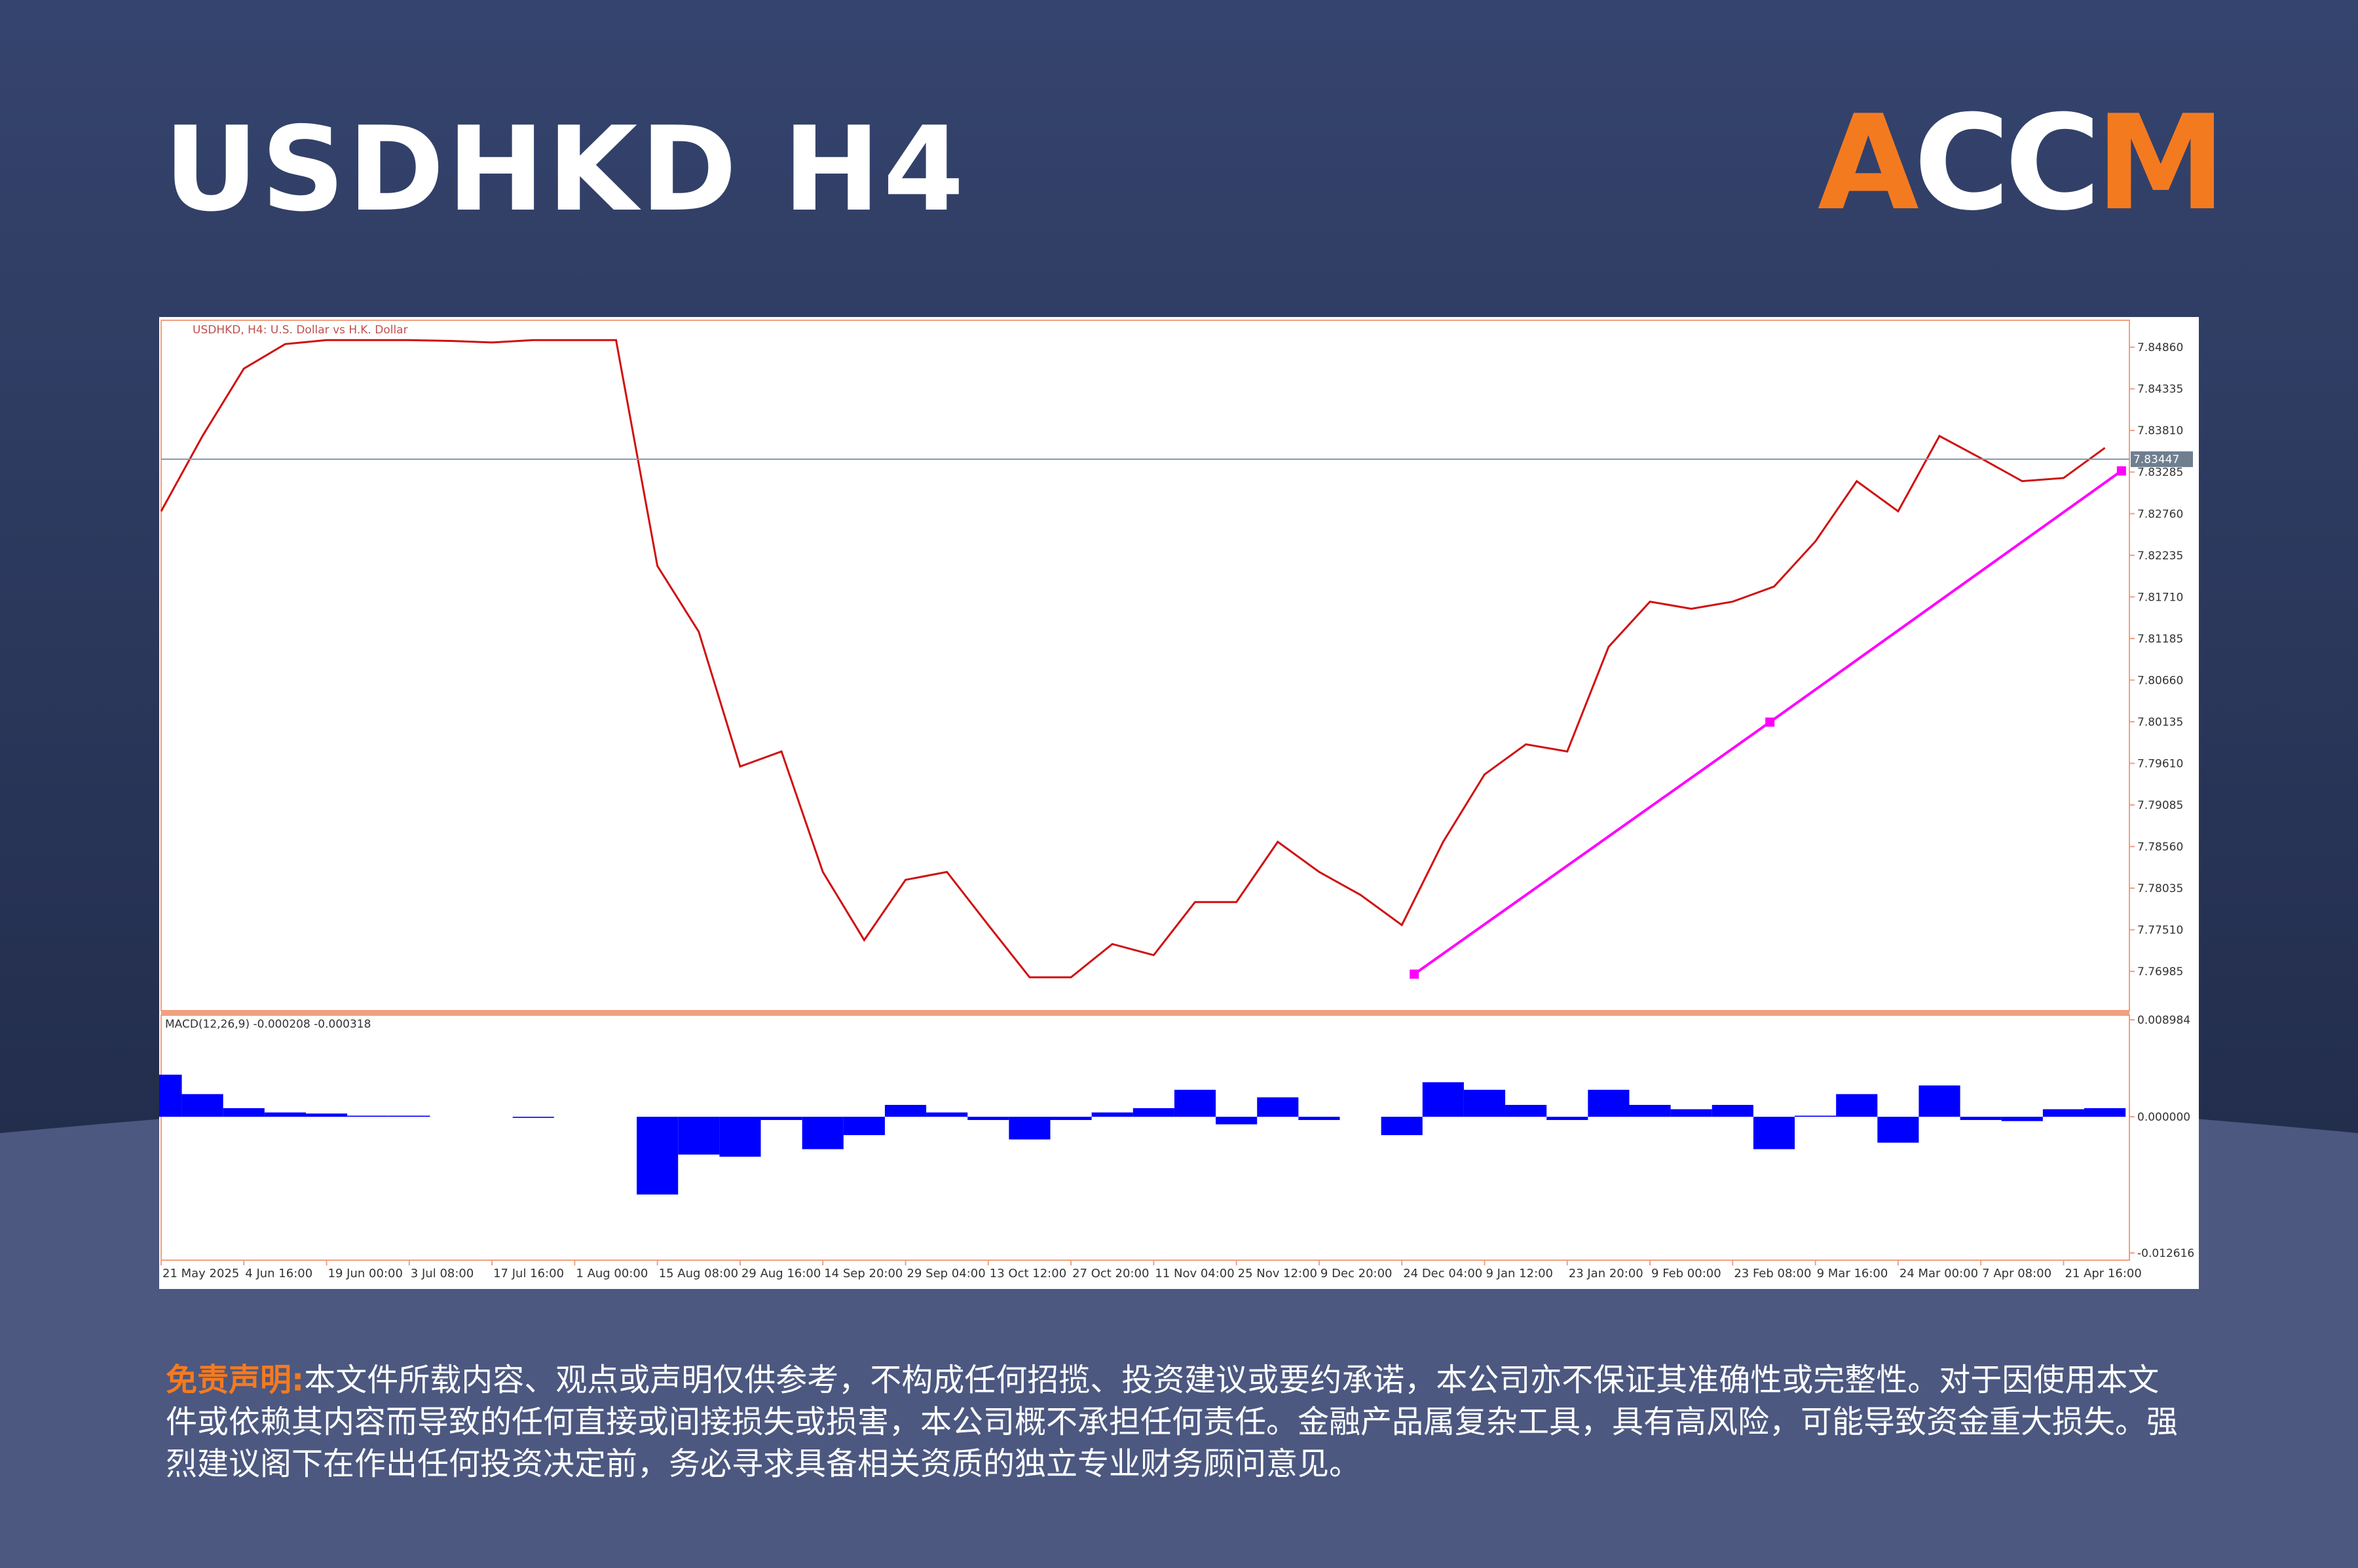 Image resolution: width=2358 pixels, height=1568 pixels. Describe the element at coordinates (1028, 1273) in the screenshot. I see `x-tick-label: 13 Oct 12:00` at that location.